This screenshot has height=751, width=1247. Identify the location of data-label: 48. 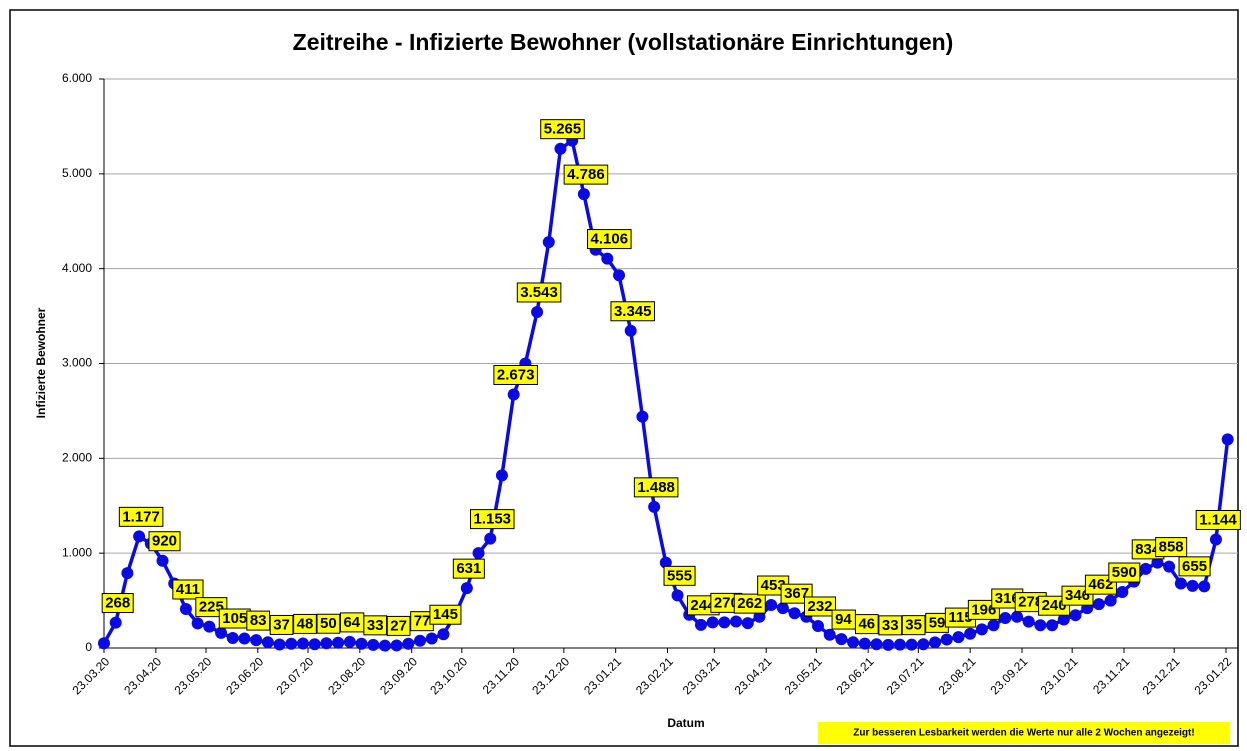
(305, 623).